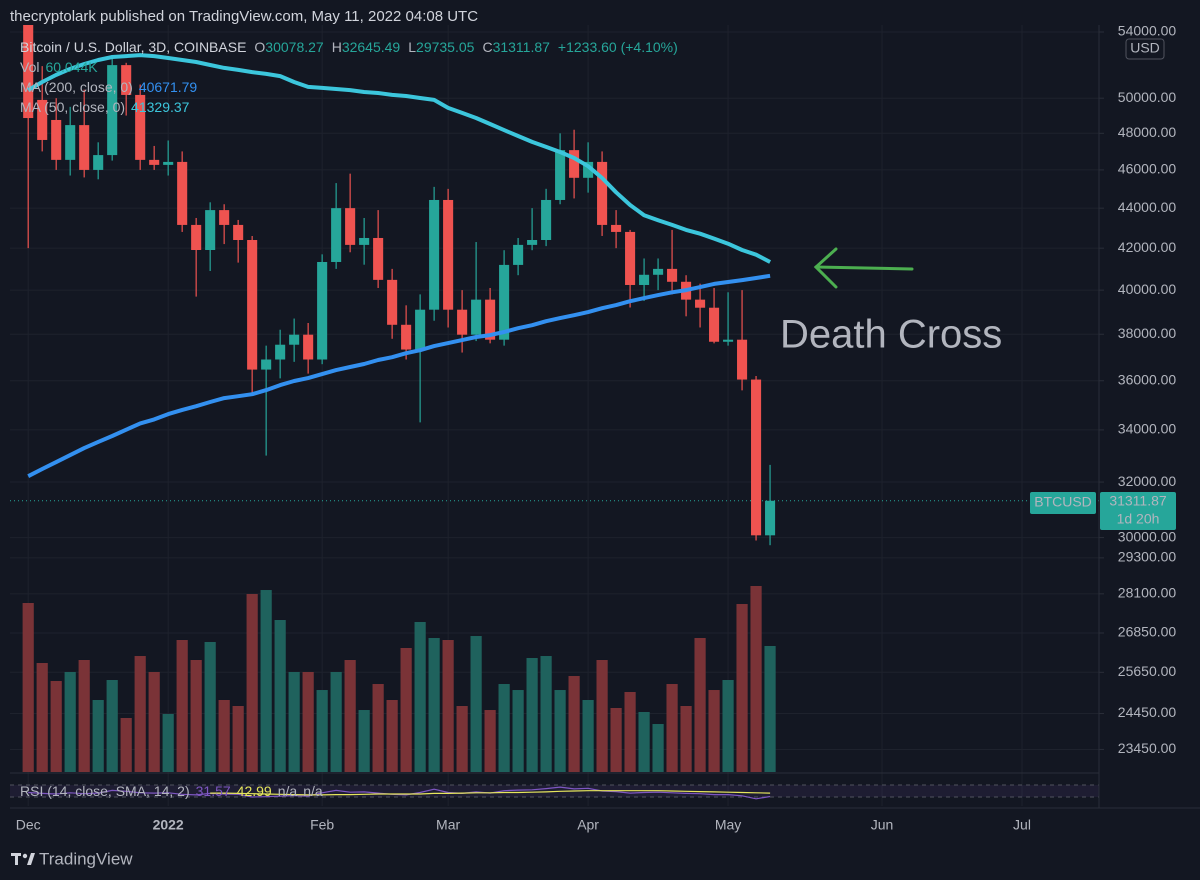 Image resolution: width=1200 pixels, height=880 pixels. I want to click on symbol-tag-label: BTCUSD, so click(1063, 502).